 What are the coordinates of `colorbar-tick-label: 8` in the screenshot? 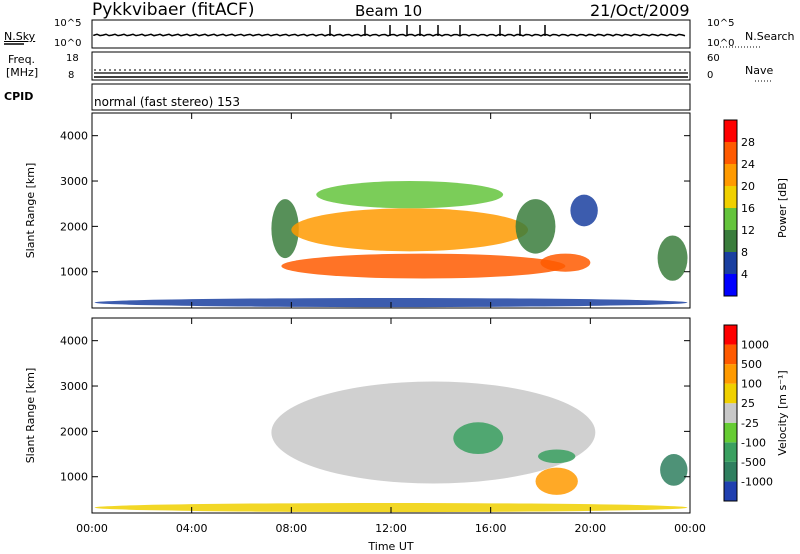 It's located at (744, 252).